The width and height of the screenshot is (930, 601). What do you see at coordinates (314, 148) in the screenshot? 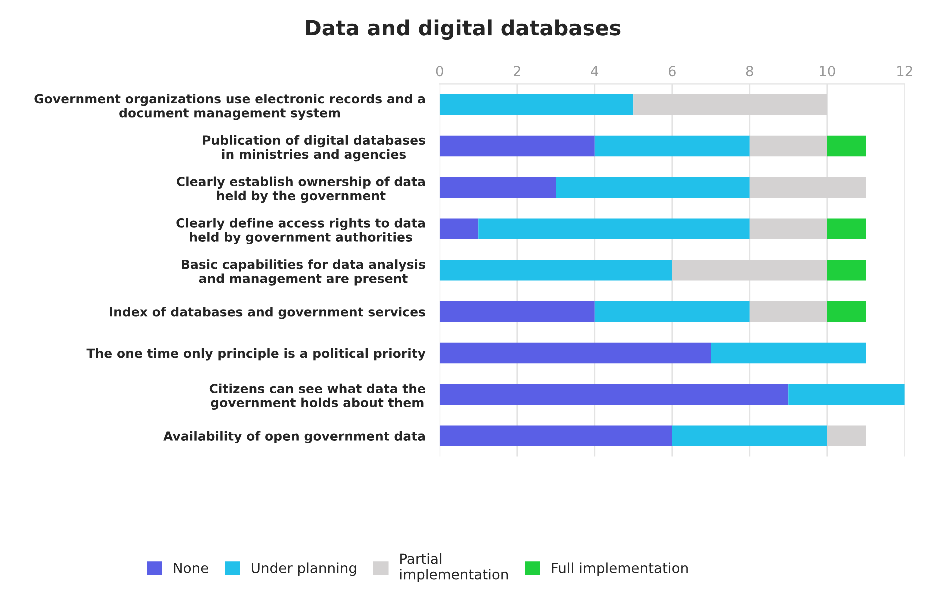
I see `y-tick-label: Publication of digital databases in ministries and agencies` at bounding box center [314, 148].